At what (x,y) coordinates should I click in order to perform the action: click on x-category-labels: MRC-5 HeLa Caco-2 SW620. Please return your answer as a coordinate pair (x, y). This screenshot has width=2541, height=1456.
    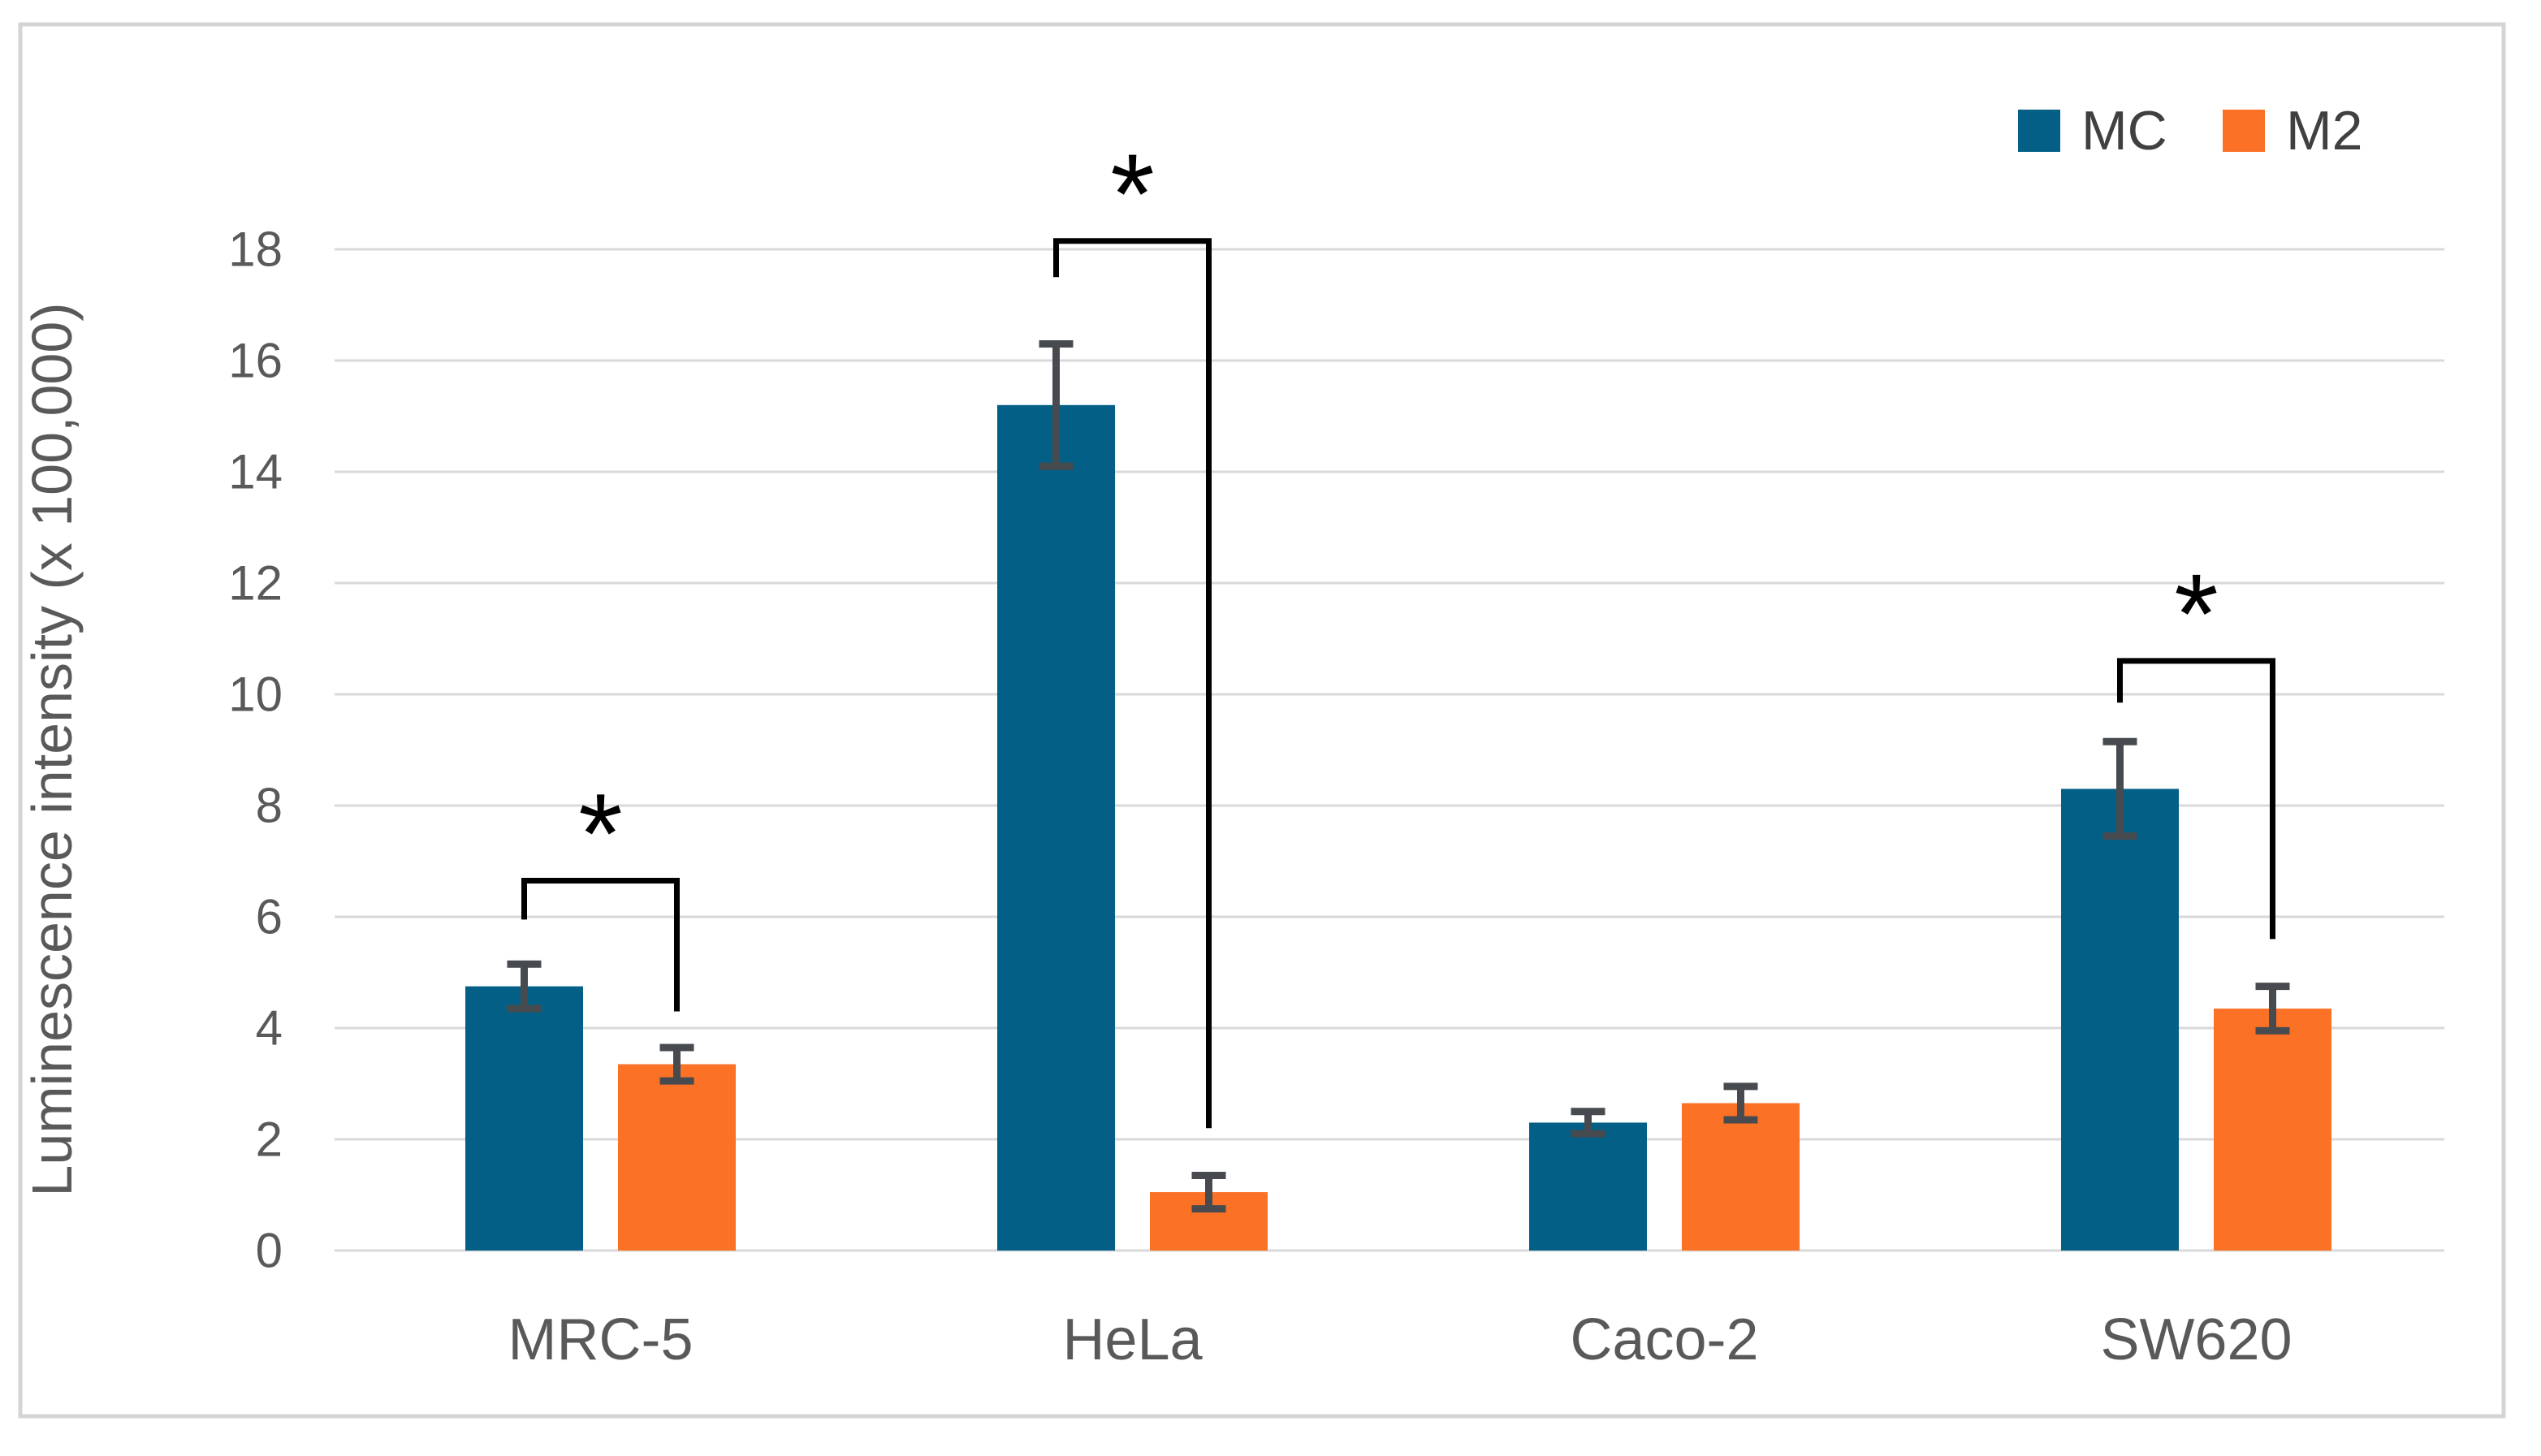
    Looking at the image, I should click on (1400, 1339).